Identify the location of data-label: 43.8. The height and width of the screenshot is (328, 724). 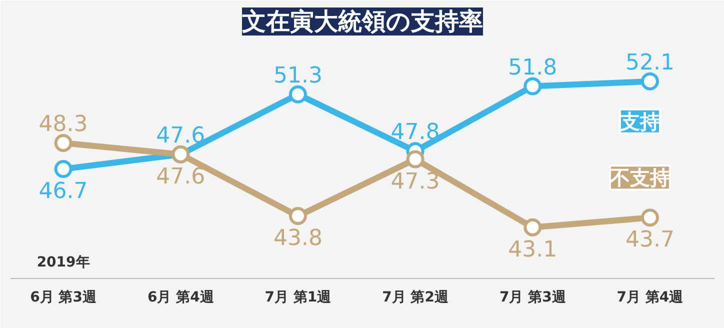
(297, 239).